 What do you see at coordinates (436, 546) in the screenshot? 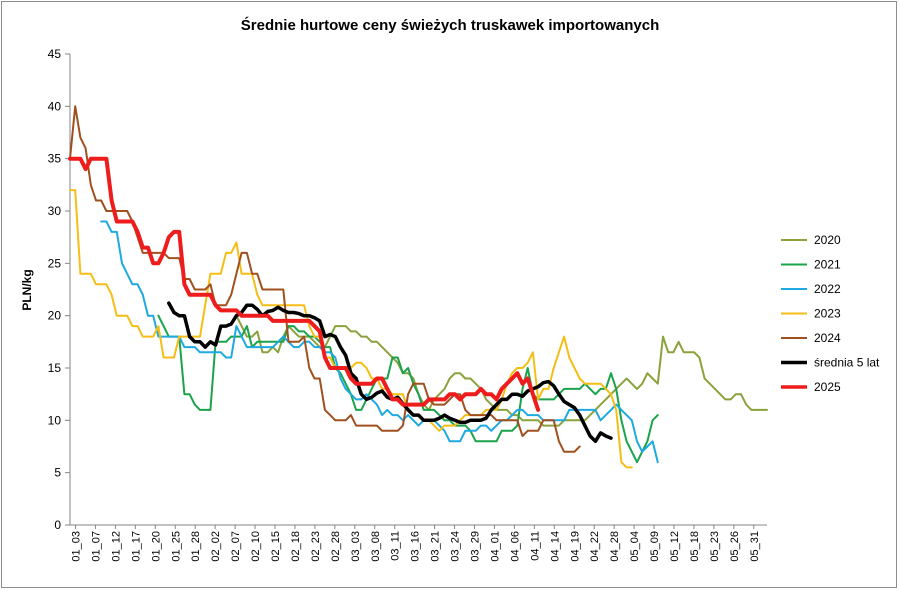
I see `x-tick-label: 03_21` at bounding box center [436, 546].